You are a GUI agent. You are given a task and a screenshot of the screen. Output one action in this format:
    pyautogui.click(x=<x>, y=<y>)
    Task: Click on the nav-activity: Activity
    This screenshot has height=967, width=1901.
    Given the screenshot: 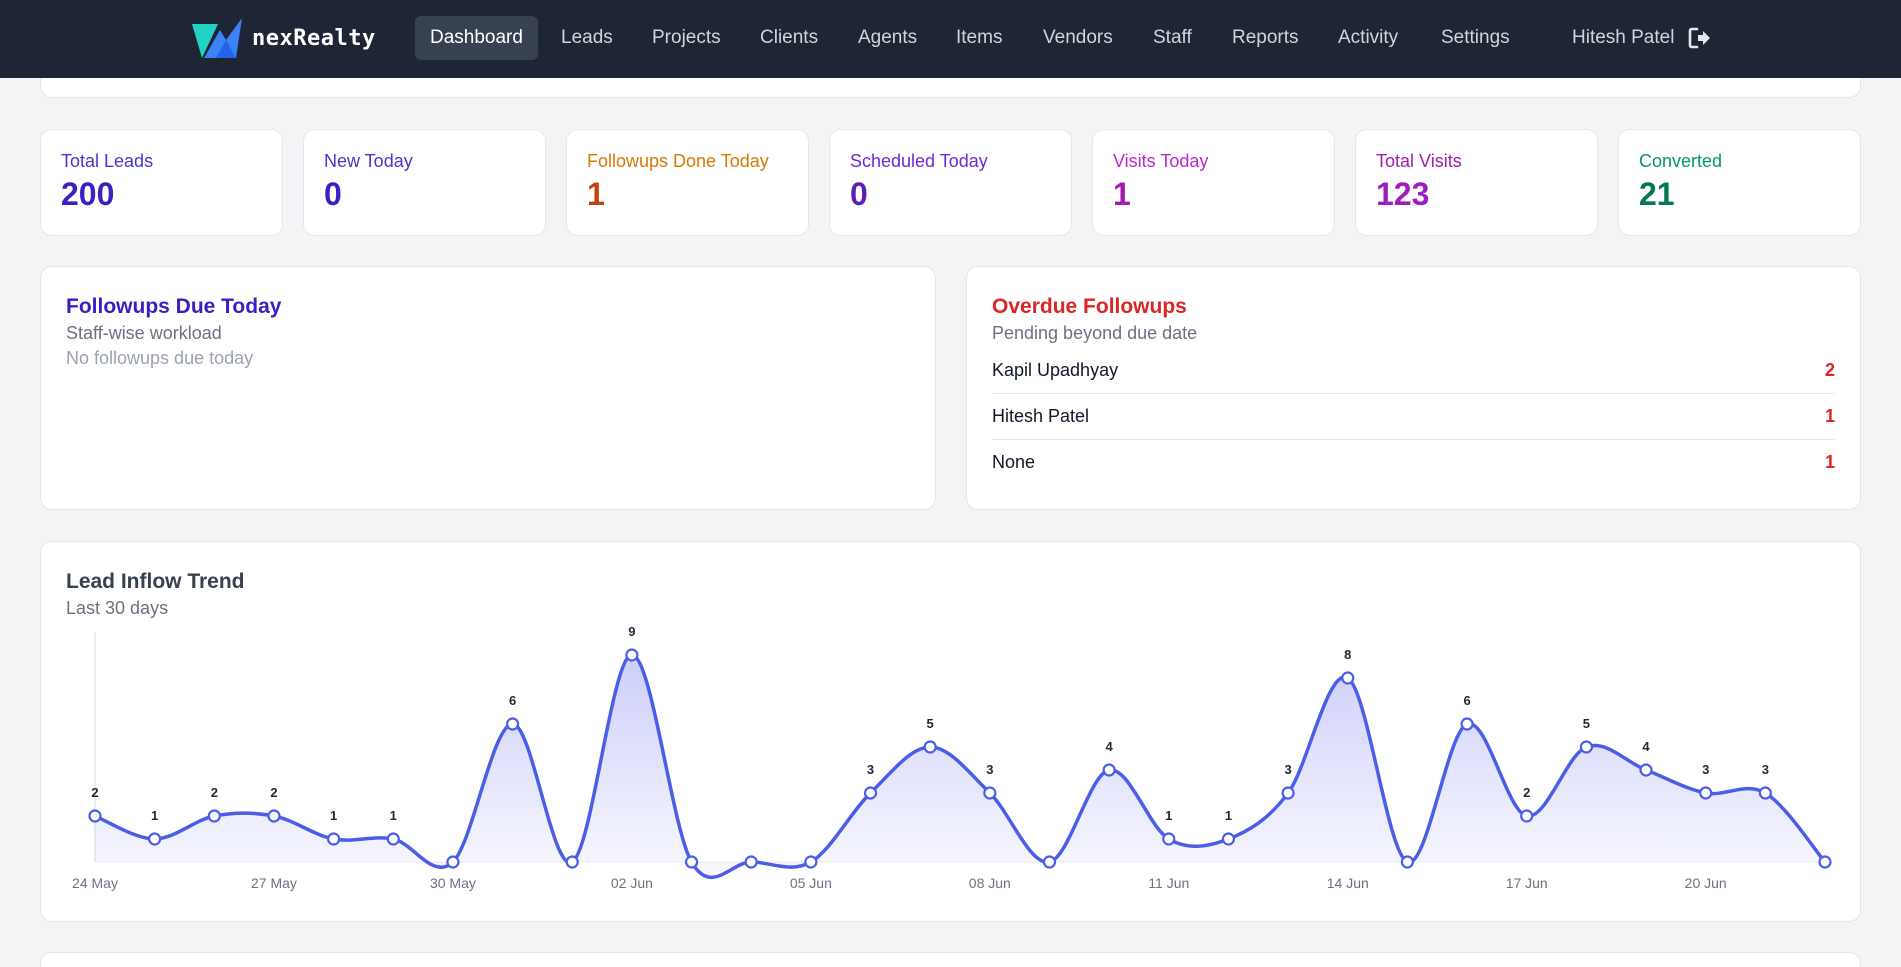 What is the action you would take?
    pyautogui.click(x=1368, y=37)
    